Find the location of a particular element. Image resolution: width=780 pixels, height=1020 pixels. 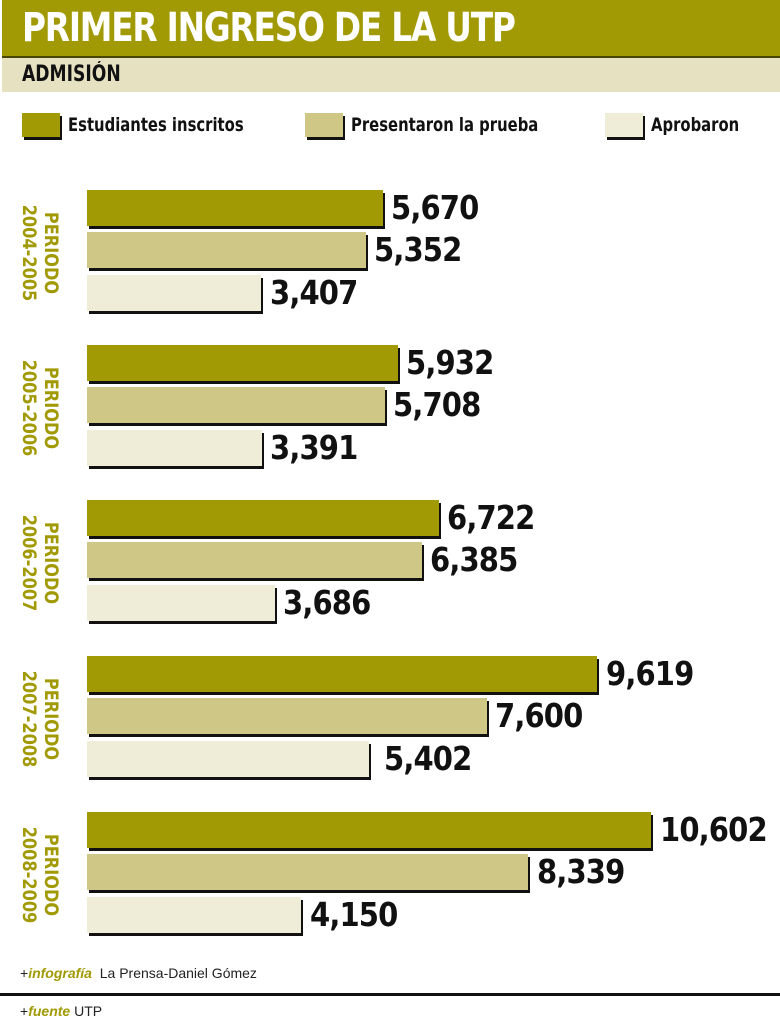

bar-value: 5,932 is located at coordinates (450, 362).